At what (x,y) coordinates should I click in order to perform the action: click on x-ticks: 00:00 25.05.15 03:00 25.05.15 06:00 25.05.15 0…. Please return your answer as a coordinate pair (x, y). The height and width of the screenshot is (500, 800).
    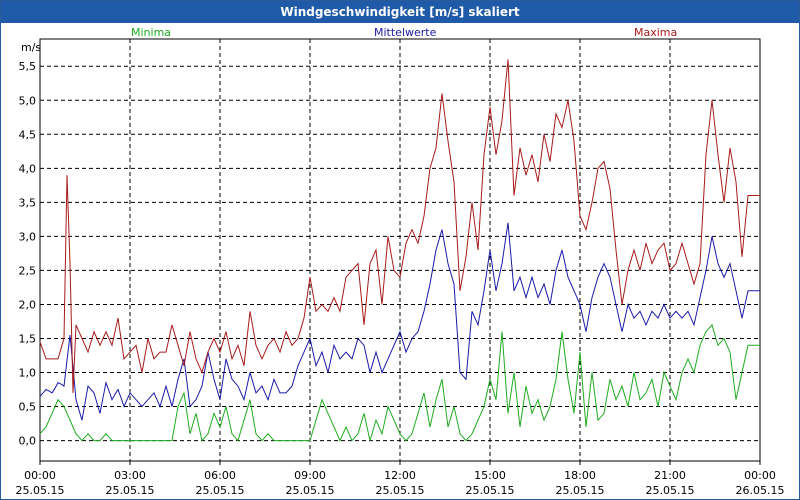
    Looking at the image, I should click on (400, 479).